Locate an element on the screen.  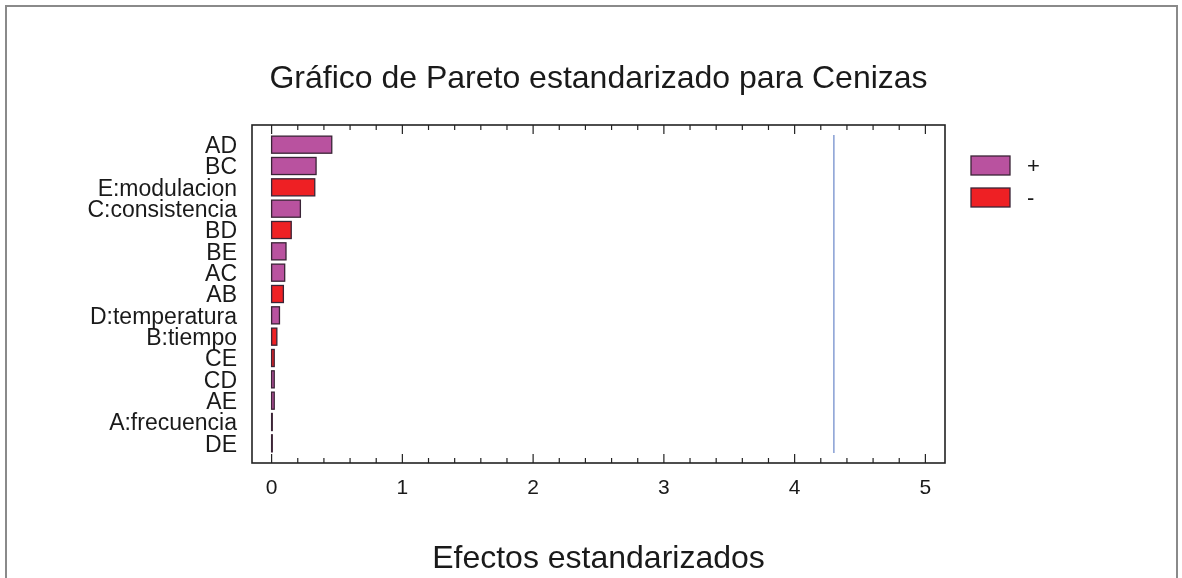
x-tick-label: 3 is located at coordinates (664, 486).